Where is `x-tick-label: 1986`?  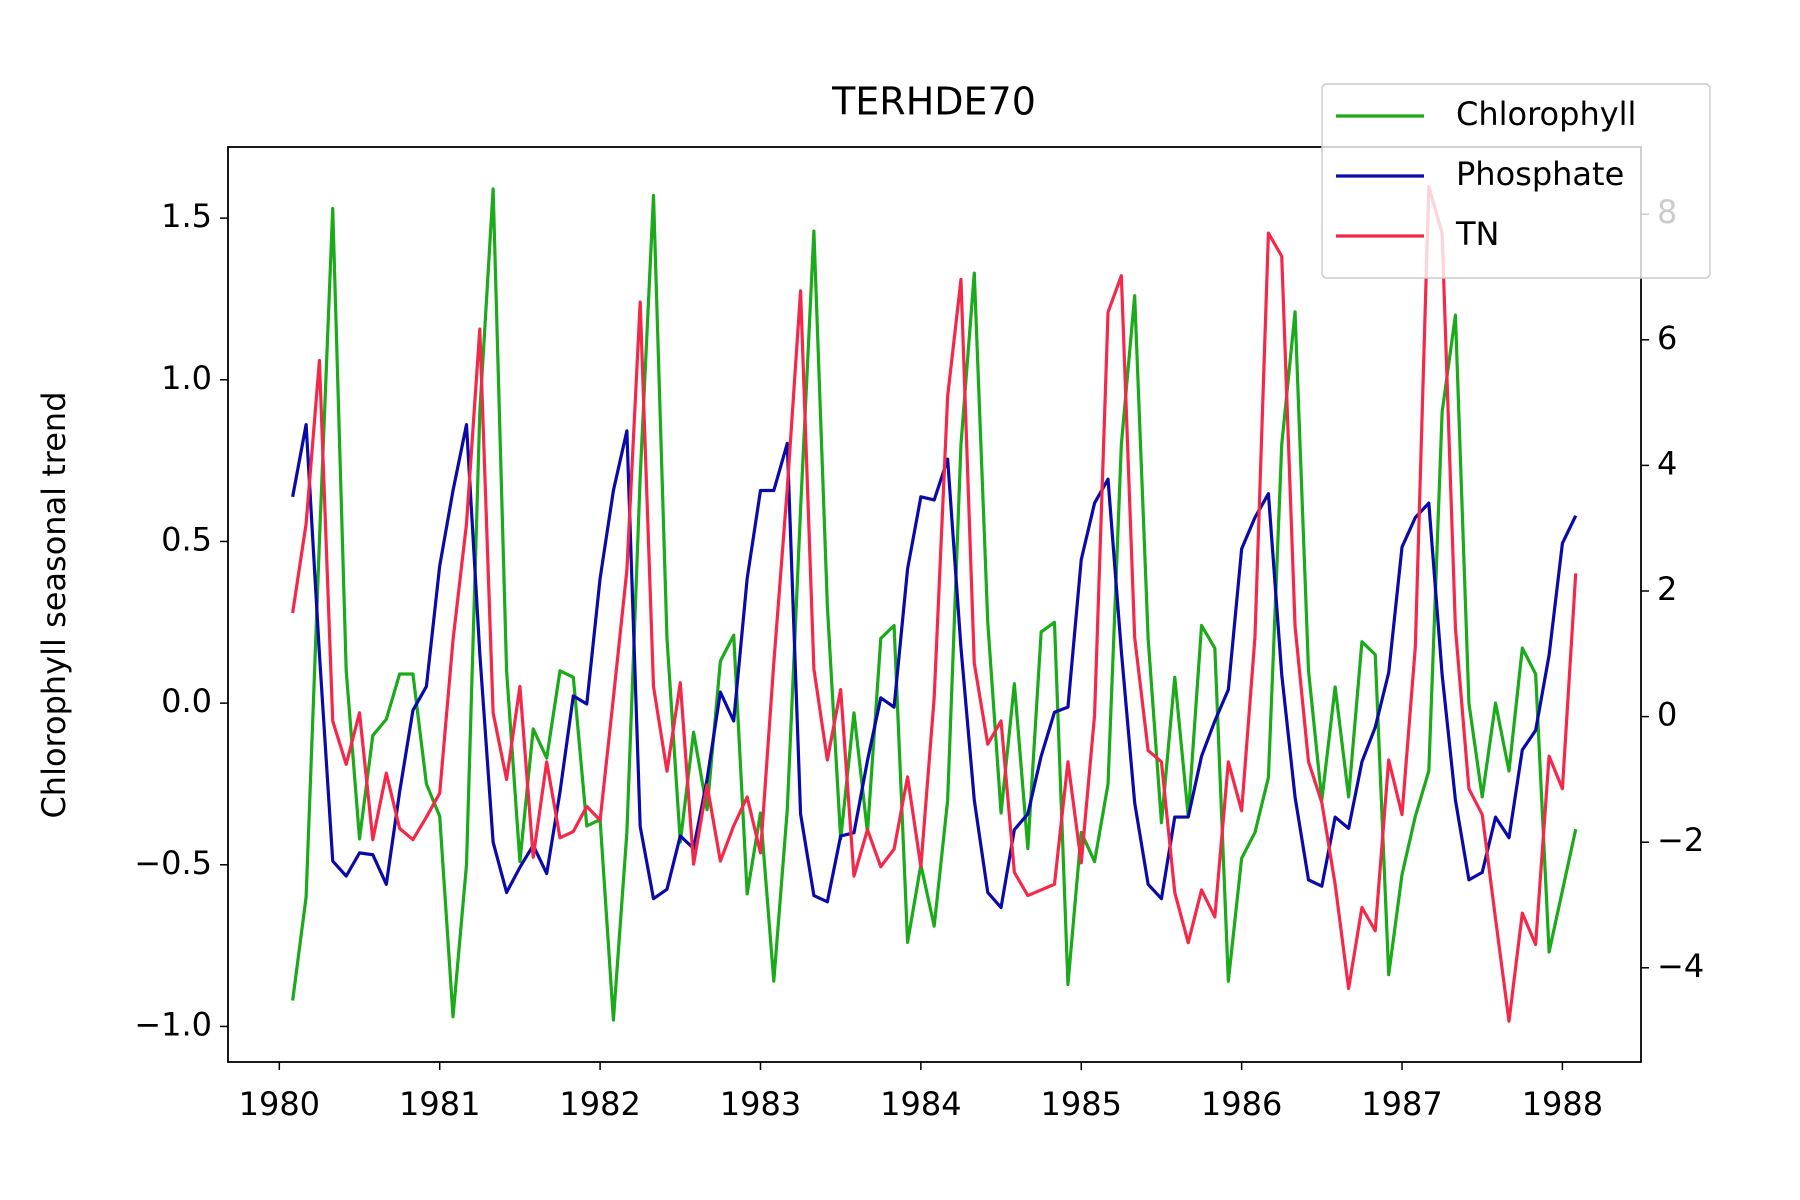 x-tick-label: 1986 is located at coordinates (1241, 1104).